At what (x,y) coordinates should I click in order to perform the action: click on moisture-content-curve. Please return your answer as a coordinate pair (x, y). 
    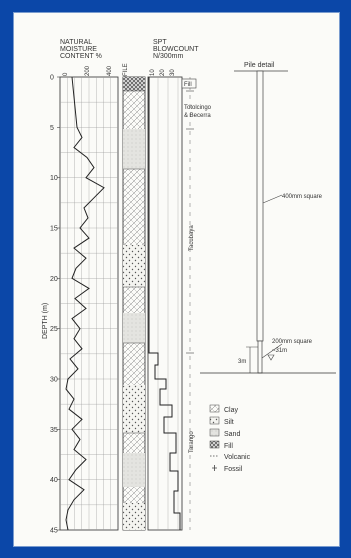
    Looking at the image, I should click on (85, 303).